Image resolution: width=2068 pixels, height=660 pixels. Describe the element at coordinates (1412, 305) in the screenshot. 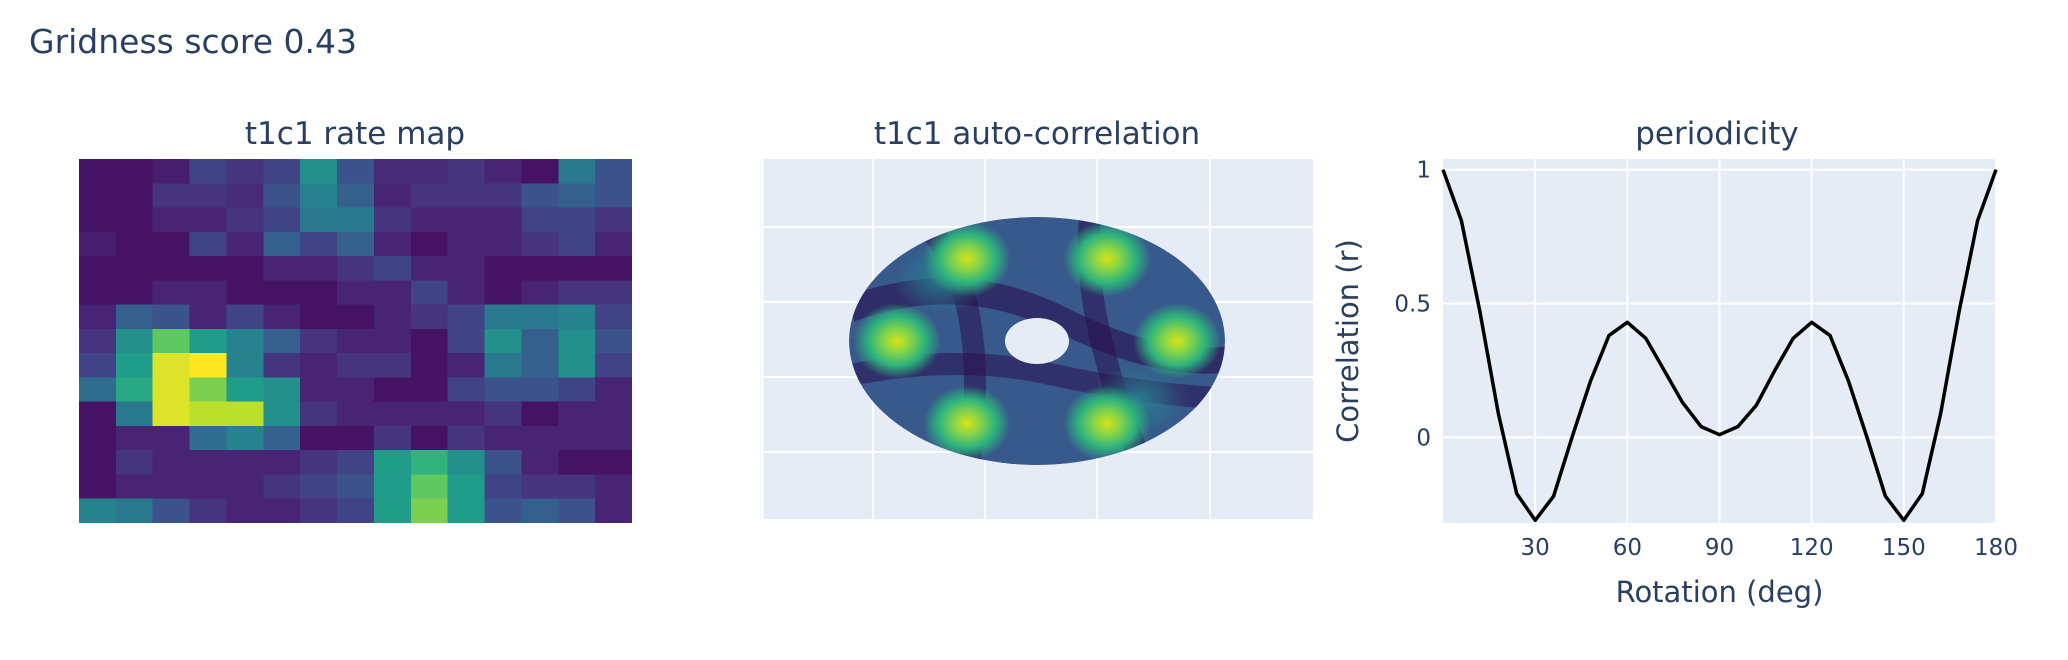

I see `y-tick-label: 0.5` at that location.